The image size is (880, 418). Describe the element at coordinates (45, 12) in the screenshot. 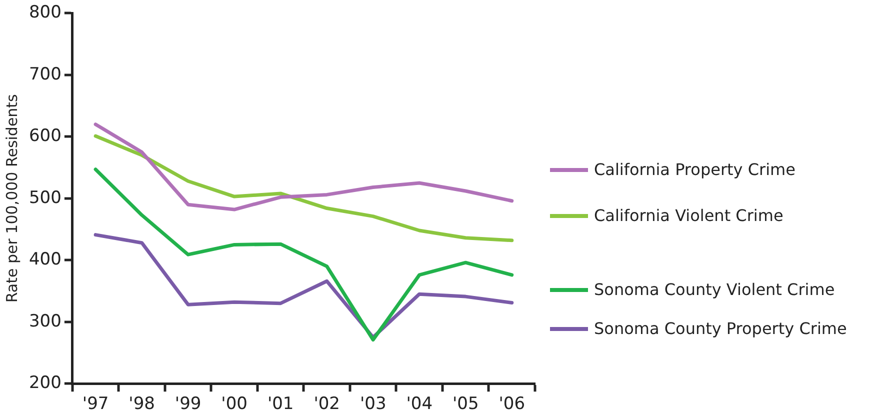

I see `y-tick-label: 800` at that location.